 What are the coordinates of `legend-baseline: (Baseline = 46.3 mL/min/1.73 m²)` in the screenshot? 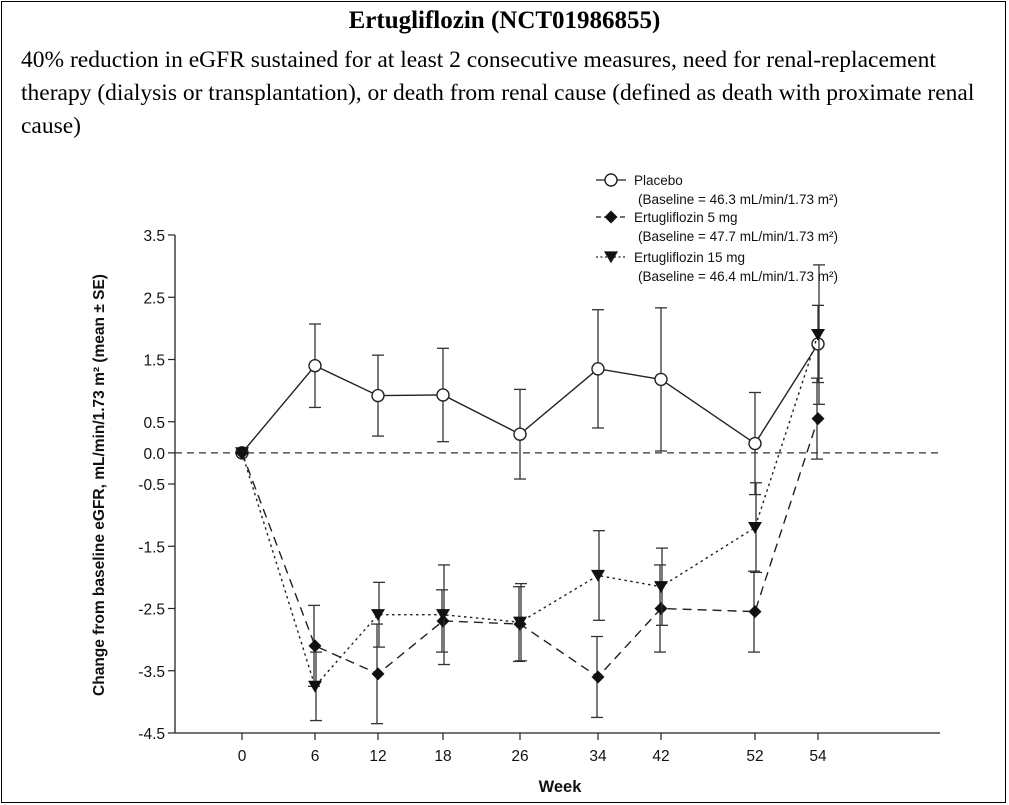 It's located at (738, 199).